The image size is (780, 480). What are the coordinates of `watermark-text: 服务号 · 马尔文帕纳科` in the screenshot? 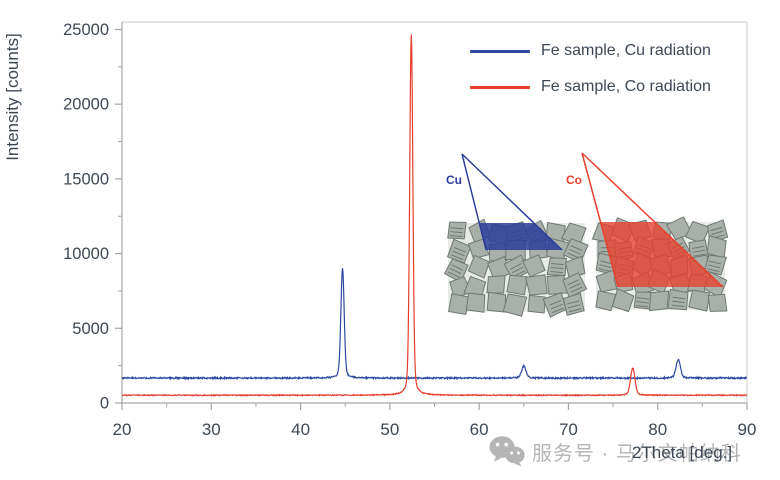 It's located at (637, 453).